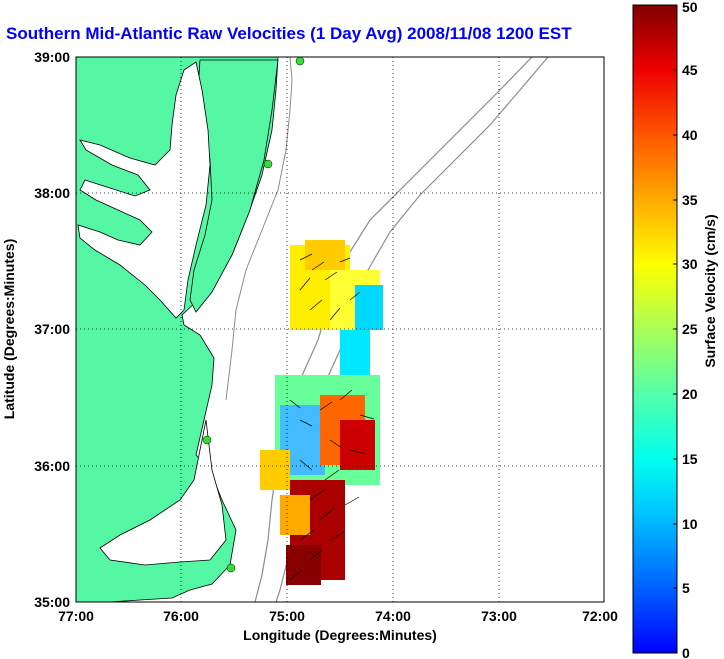  What do you see at coordinates (52, 193) in the screenshot?
I see `y-tick-label: 38:00` at bounding box center [52, 193].